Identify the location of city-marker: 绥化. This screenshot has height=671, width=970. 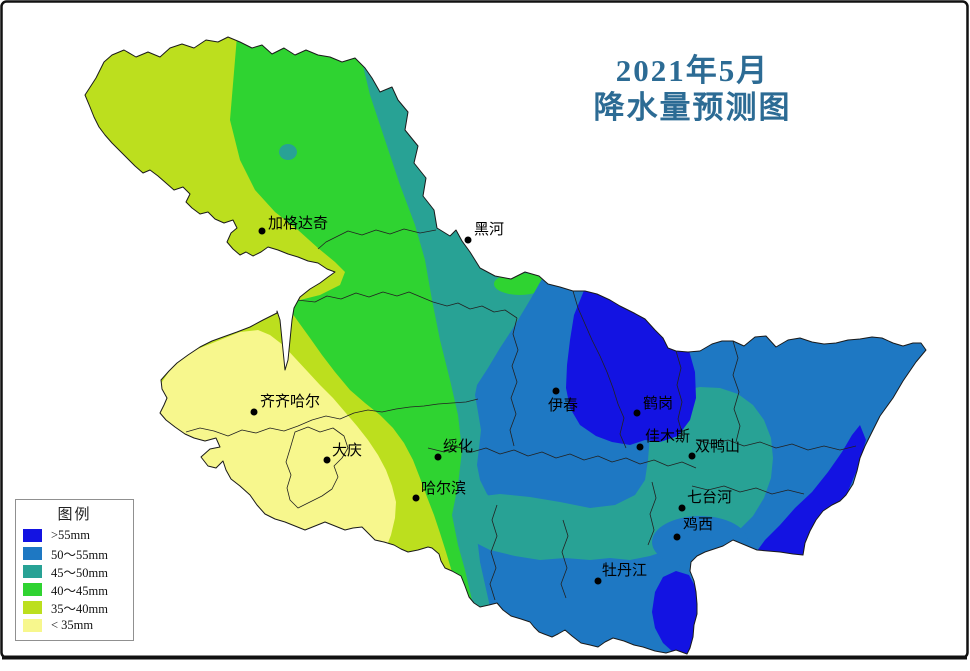
(453, 449).